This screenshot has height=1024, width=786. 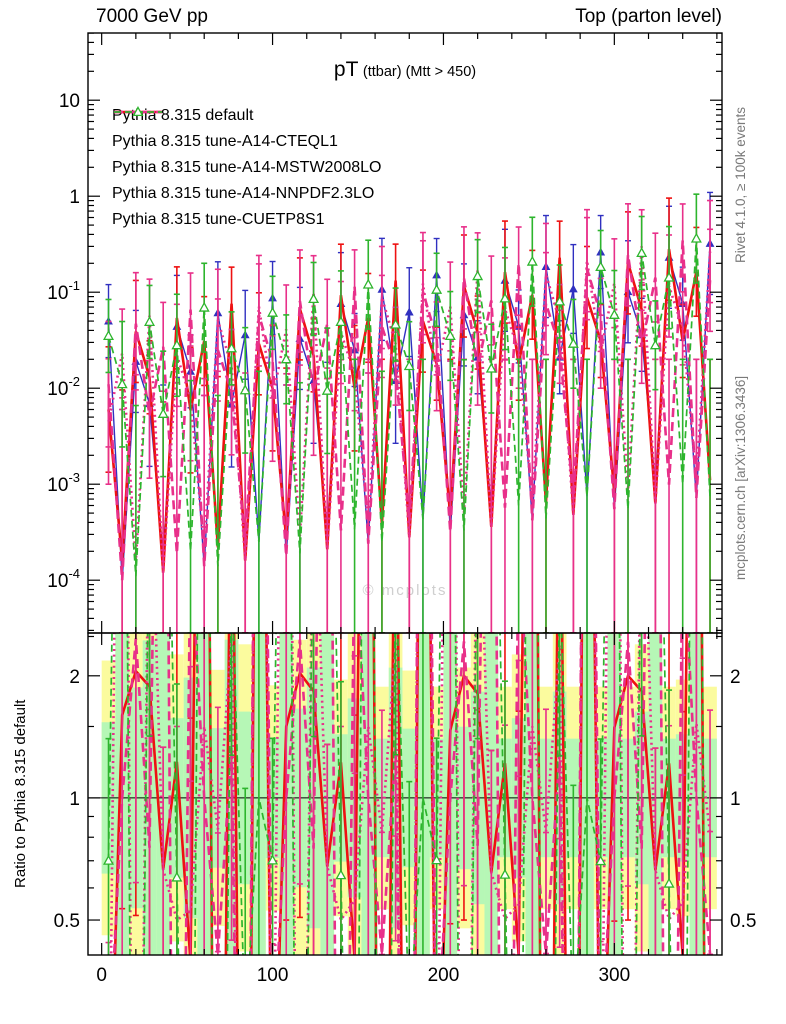 I want to click on legend-item: Pythia 8.315 tune-A14-NNPDF2.3LO, so click(x=246, y=158).